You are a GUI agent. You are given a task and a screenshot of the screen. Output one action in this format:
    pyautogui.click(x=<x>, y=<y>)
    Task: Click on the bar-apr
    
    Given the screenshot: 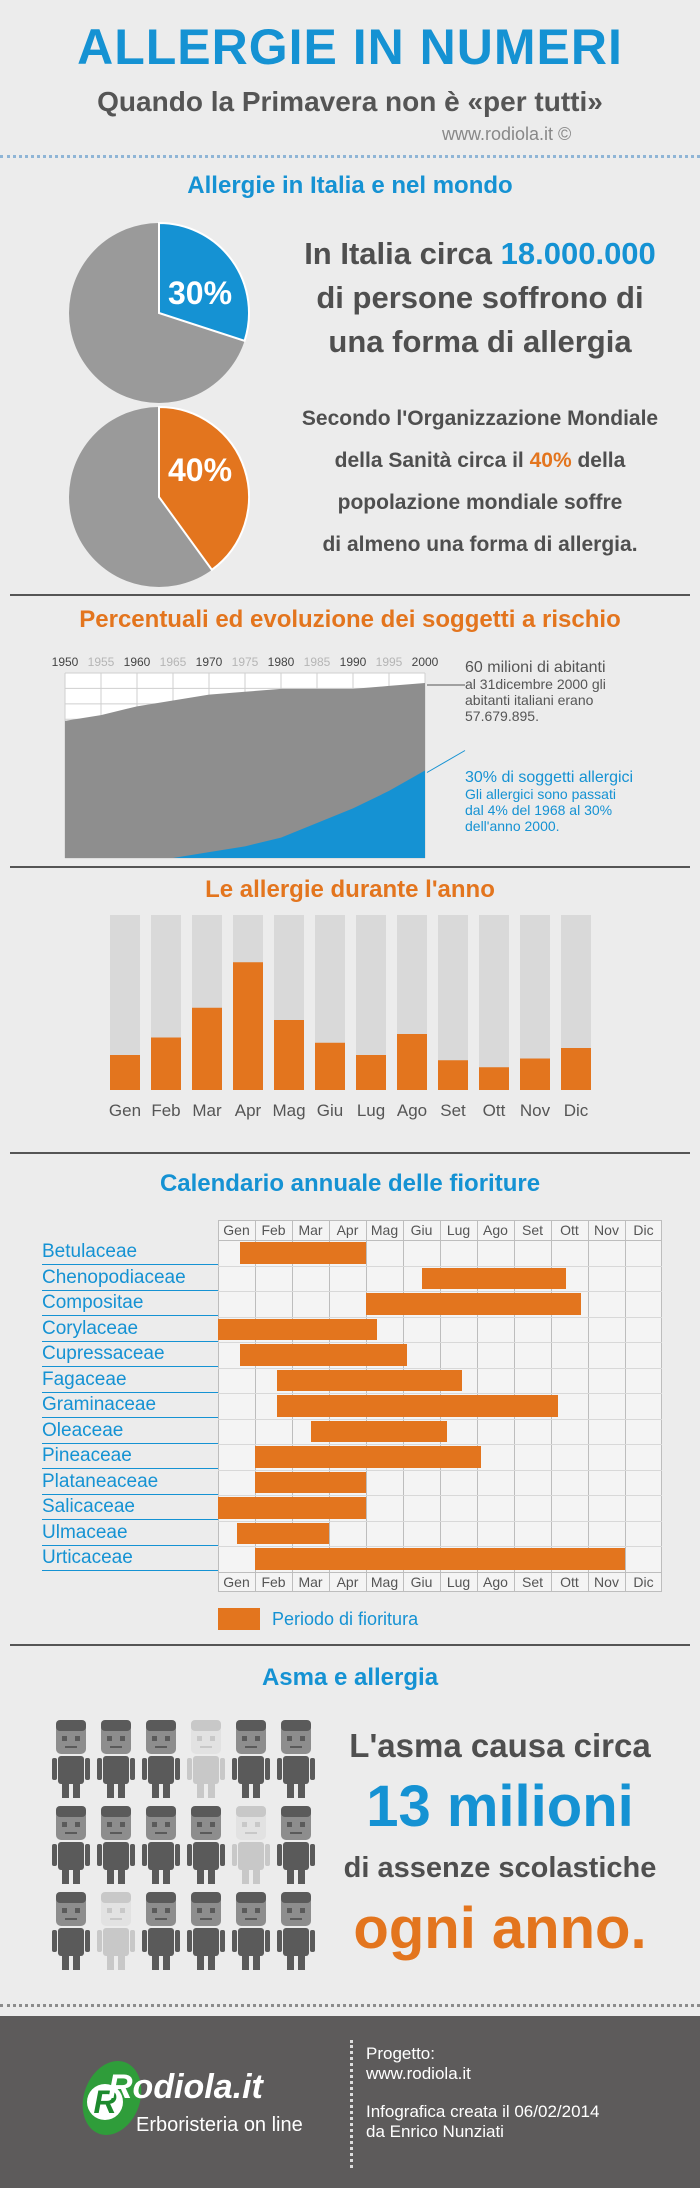 What is the action you would take?
    pyautogui.click(x=248, y=1026)
    